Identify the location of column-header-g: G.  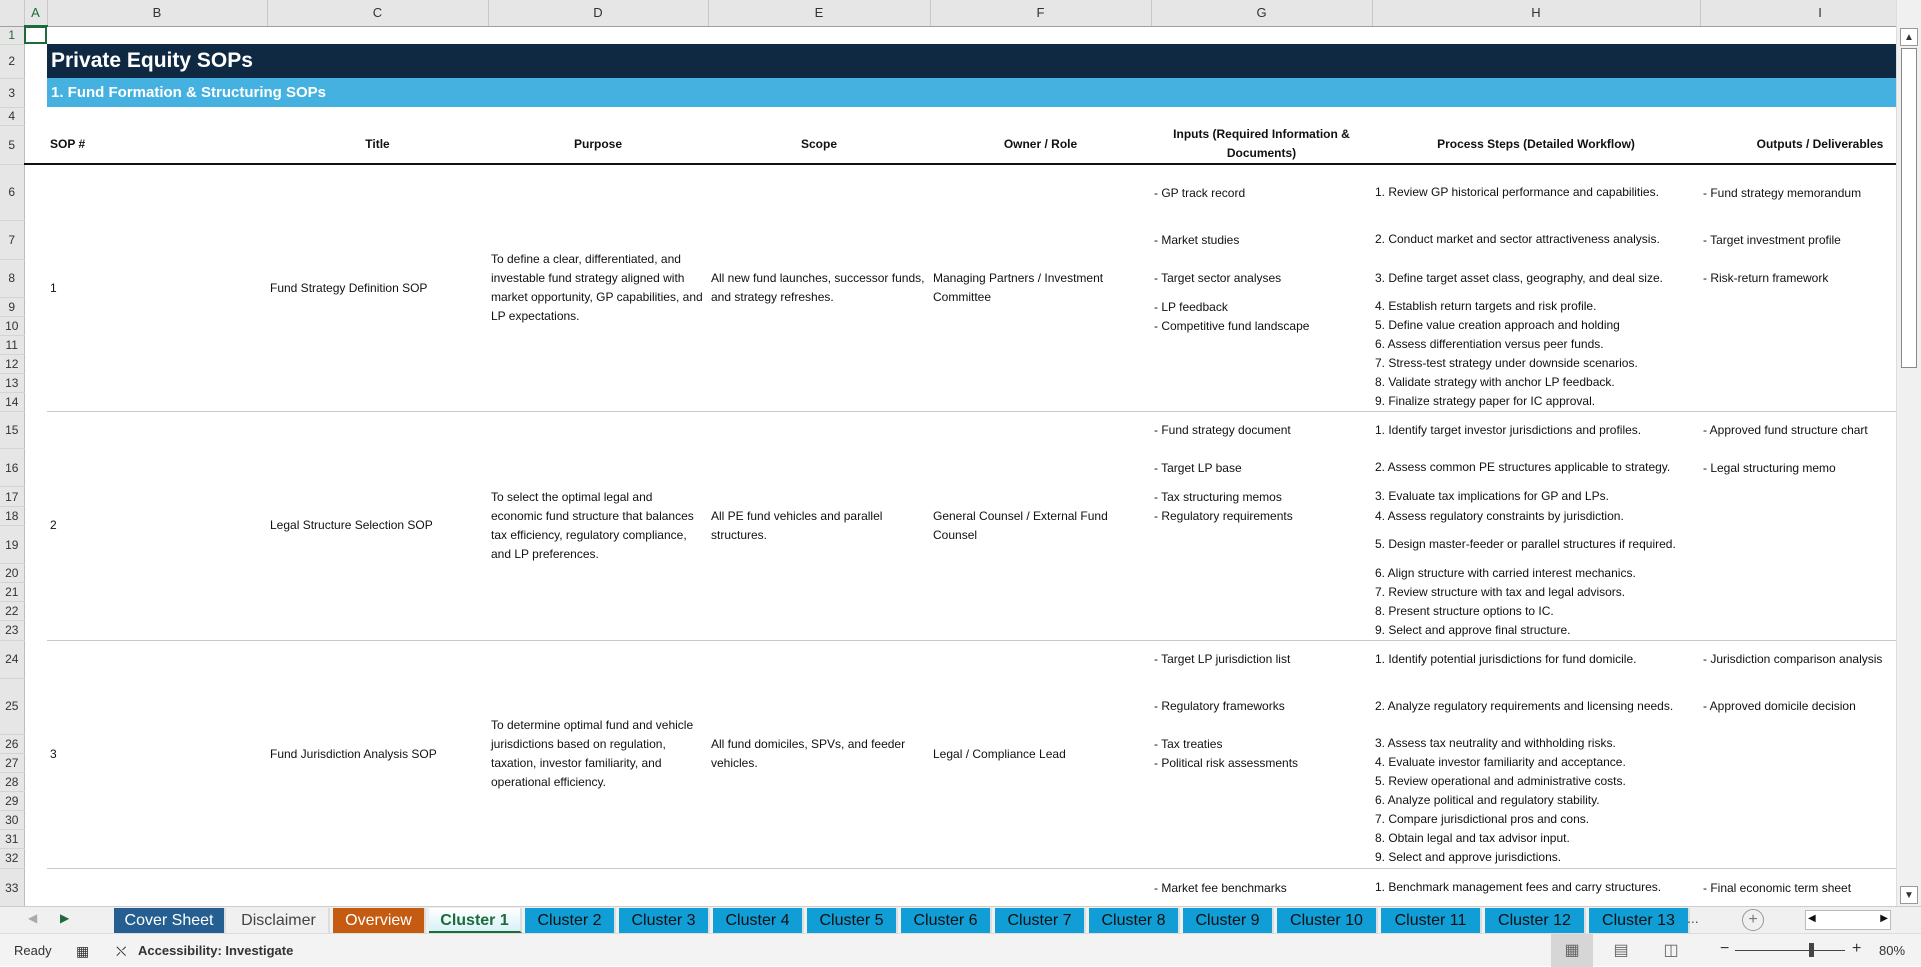
(1262, 13).